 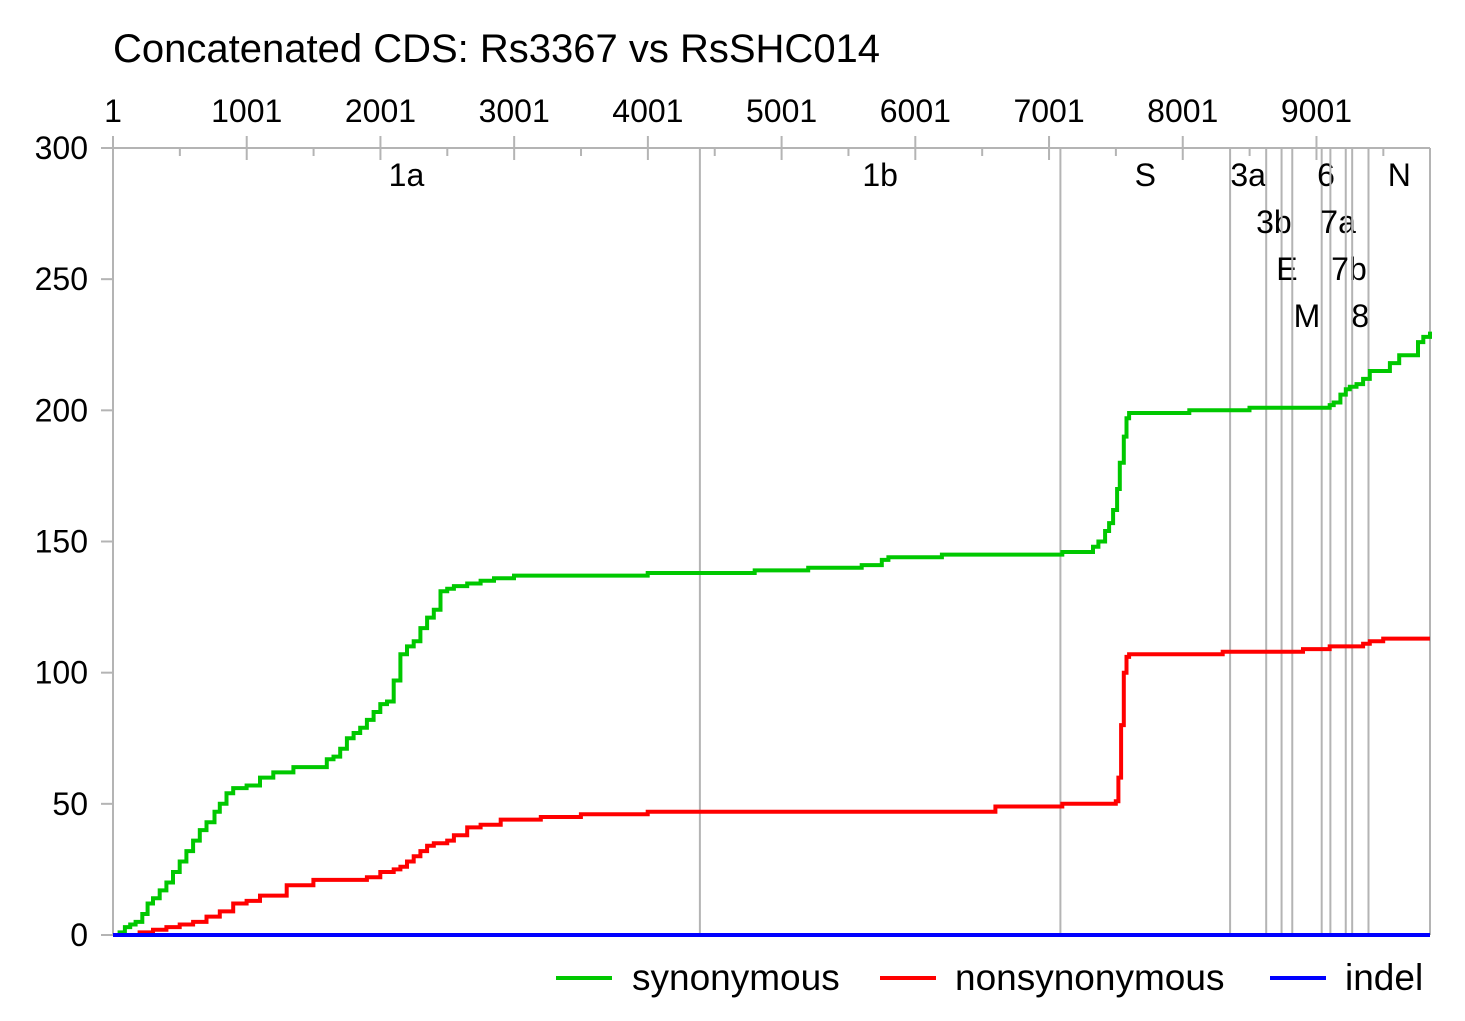 What do you see at coordinates (1248, 175) in the screenshot?
I see `gene-label-3a: 3a` at bounding box center [1248, 175].